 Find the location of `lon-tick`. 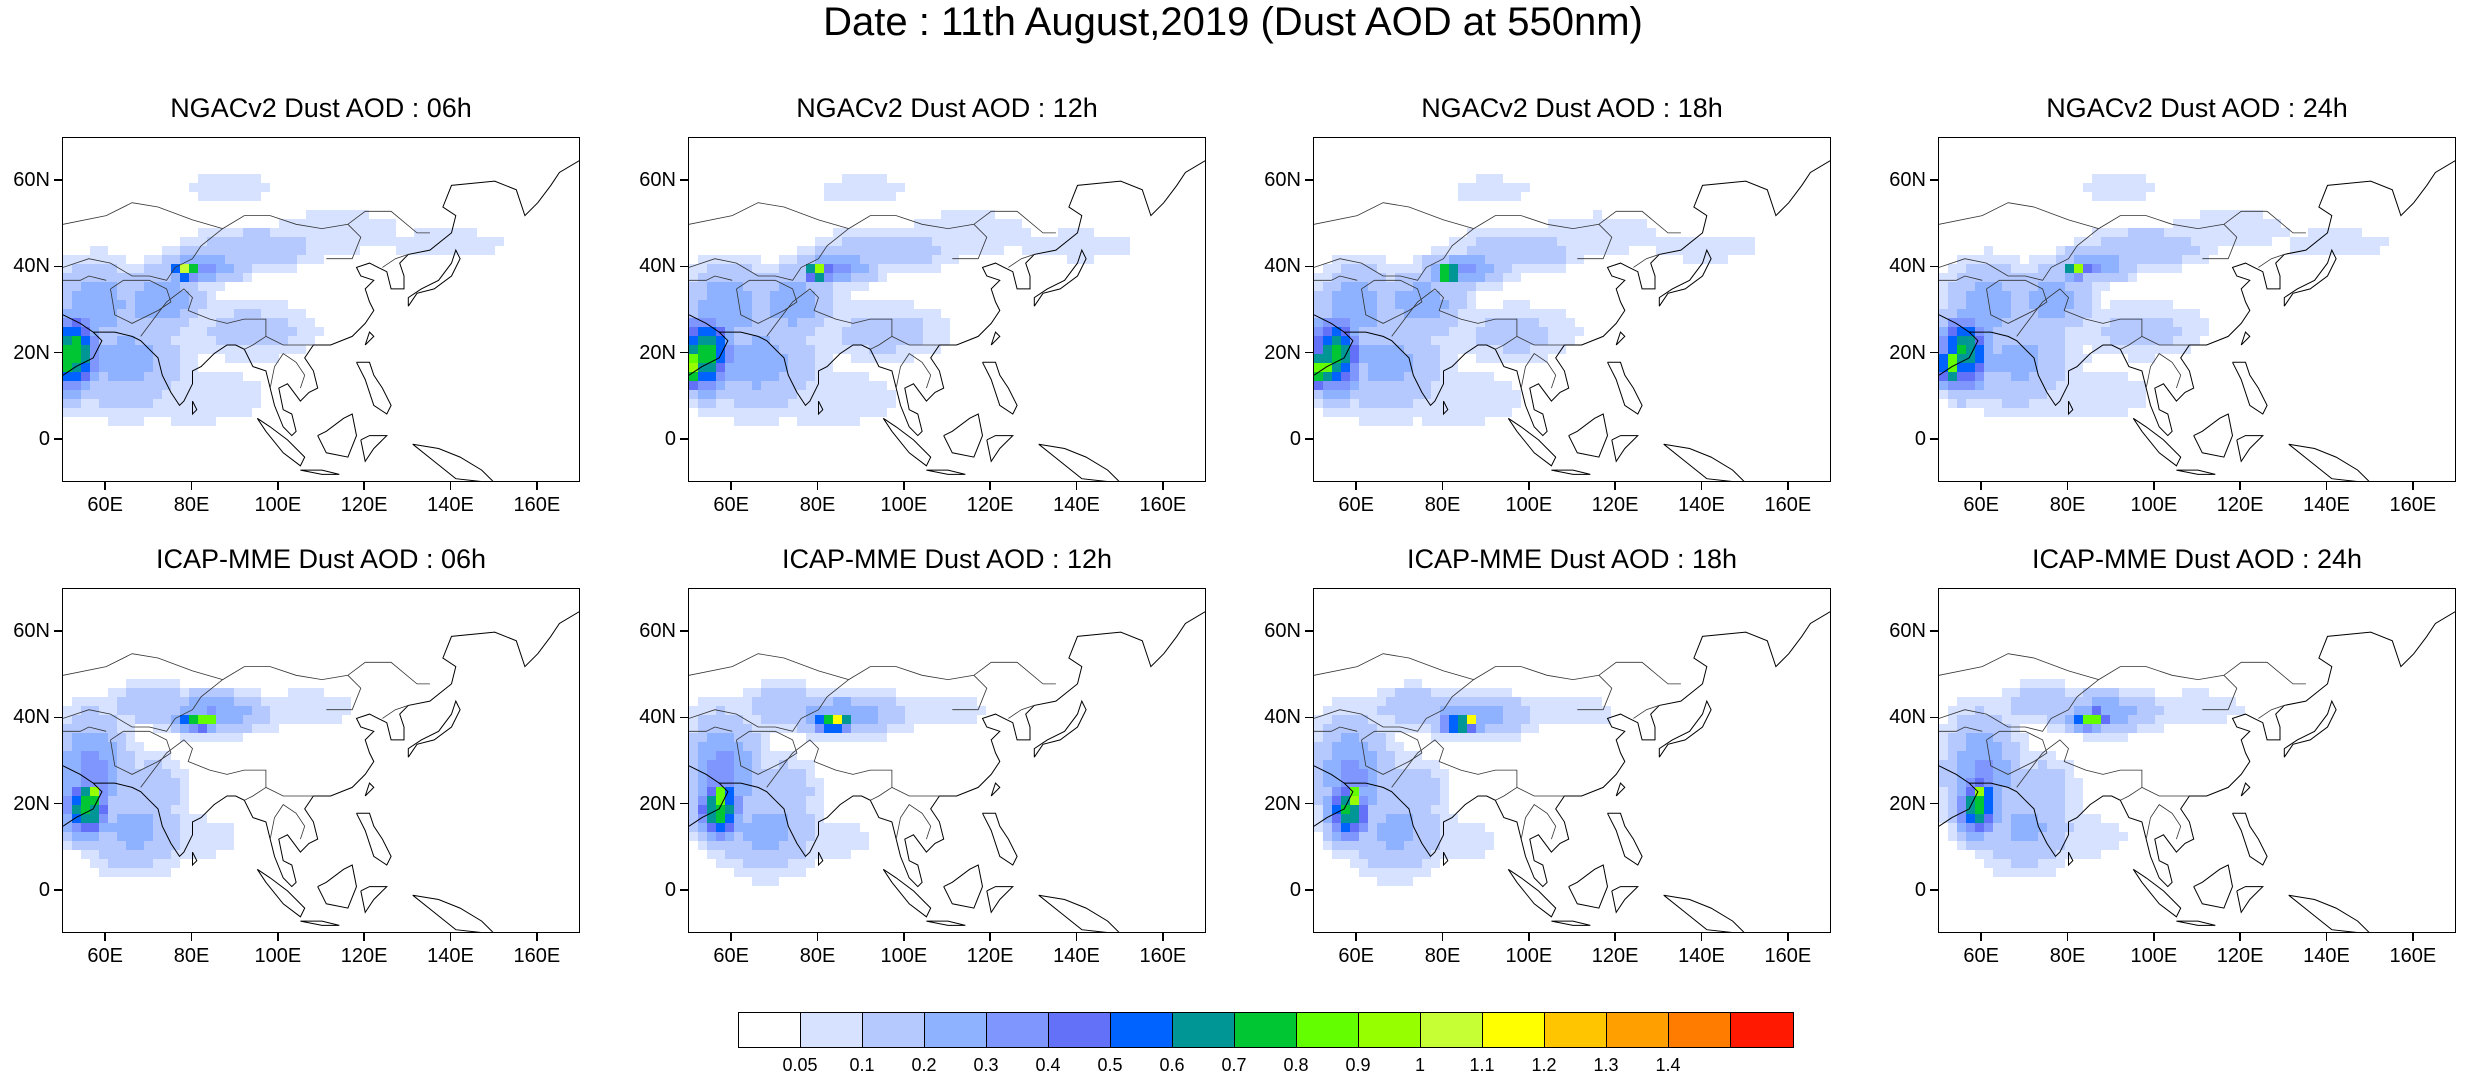

lon-tick is located at coordinates (1615, 937).